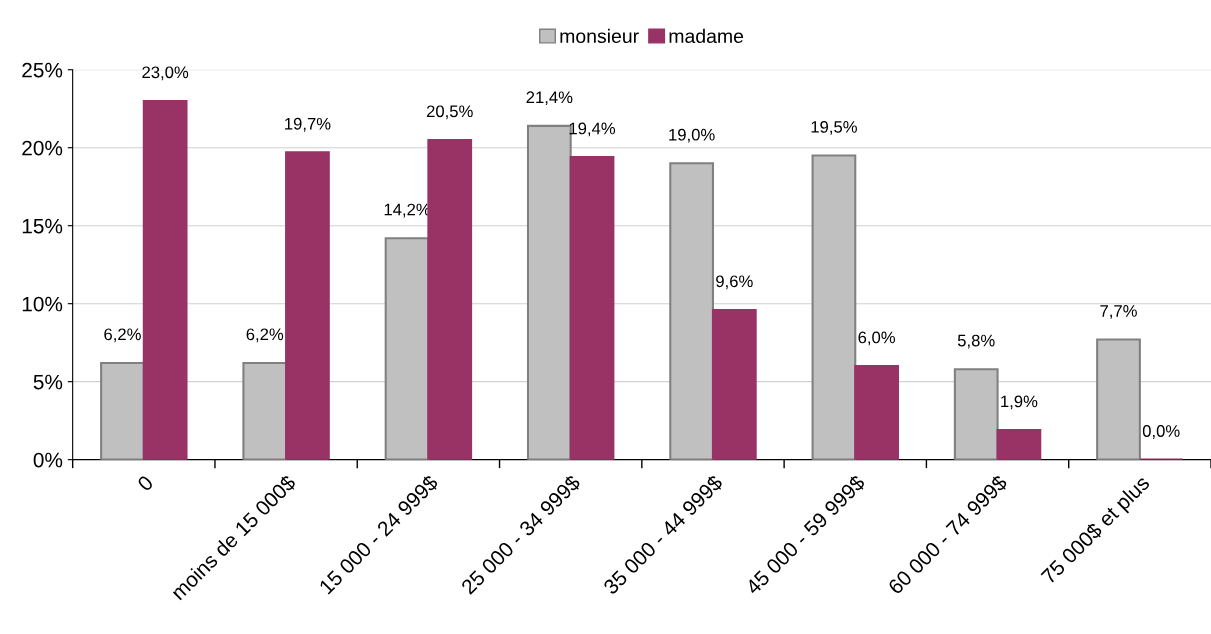 The image size is (1211, 634). I want to click on data-label: 23,0%, so click(165, 73).